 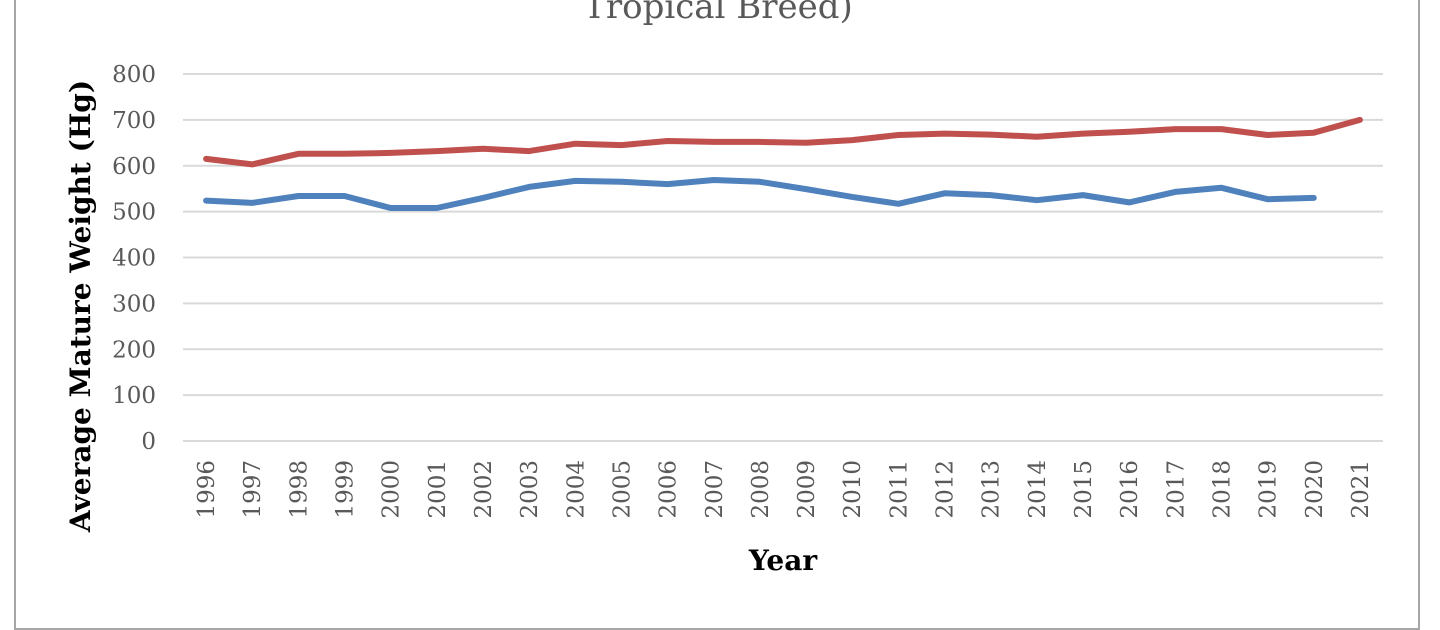 I want to click on x-tick-label: 2012, so click(x=946, y=489).